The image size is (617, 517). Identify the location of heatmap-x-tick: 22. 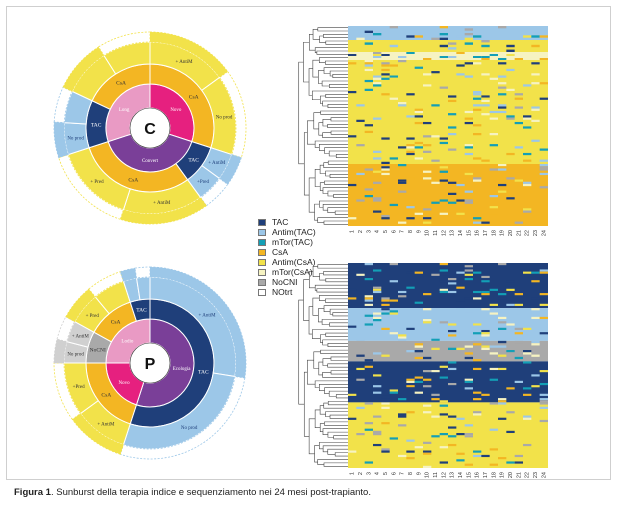
(528, 475).